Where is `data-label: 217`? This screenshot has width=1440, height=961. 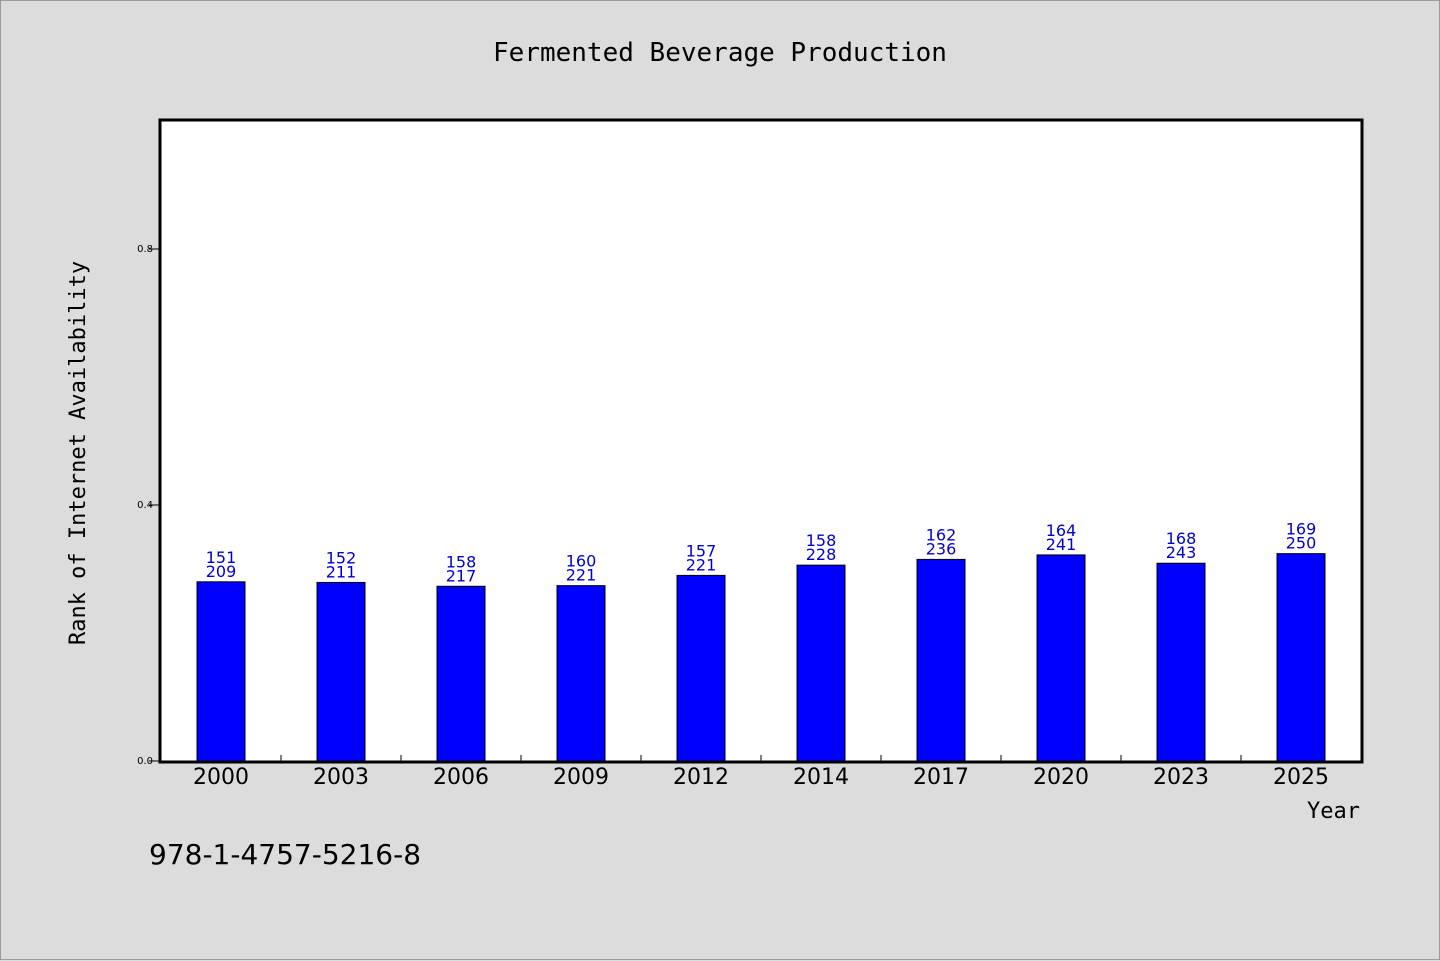
data-label: 217 is located at coordinates (461, 575).